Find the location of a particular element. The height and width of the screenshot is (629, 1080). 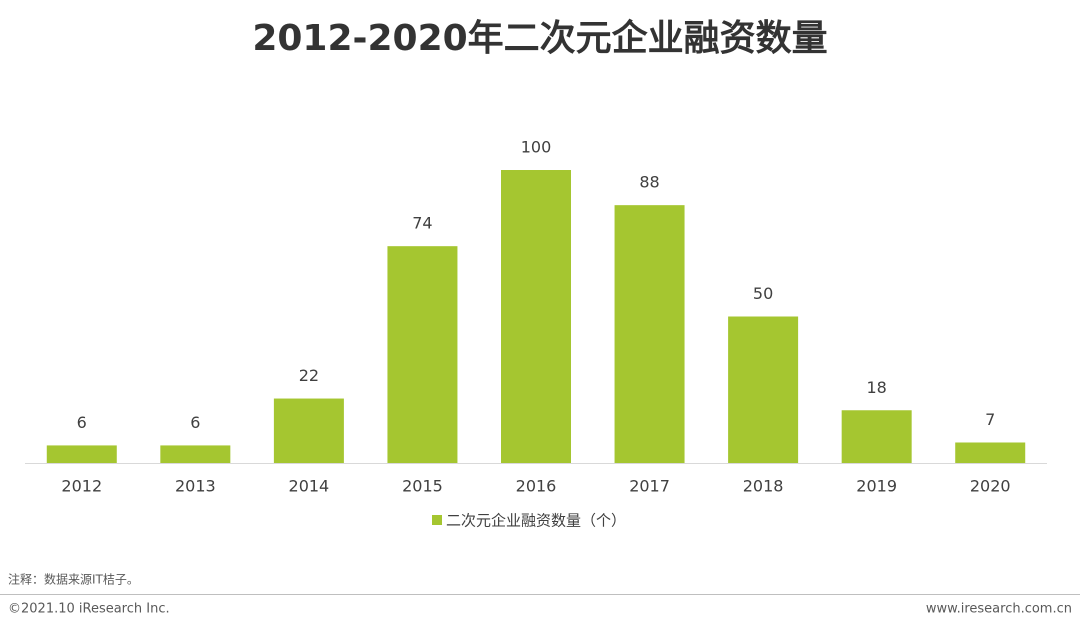

chart-title: 2012-2020年二次元企业融资数量 is located at coordinates (539, 38).